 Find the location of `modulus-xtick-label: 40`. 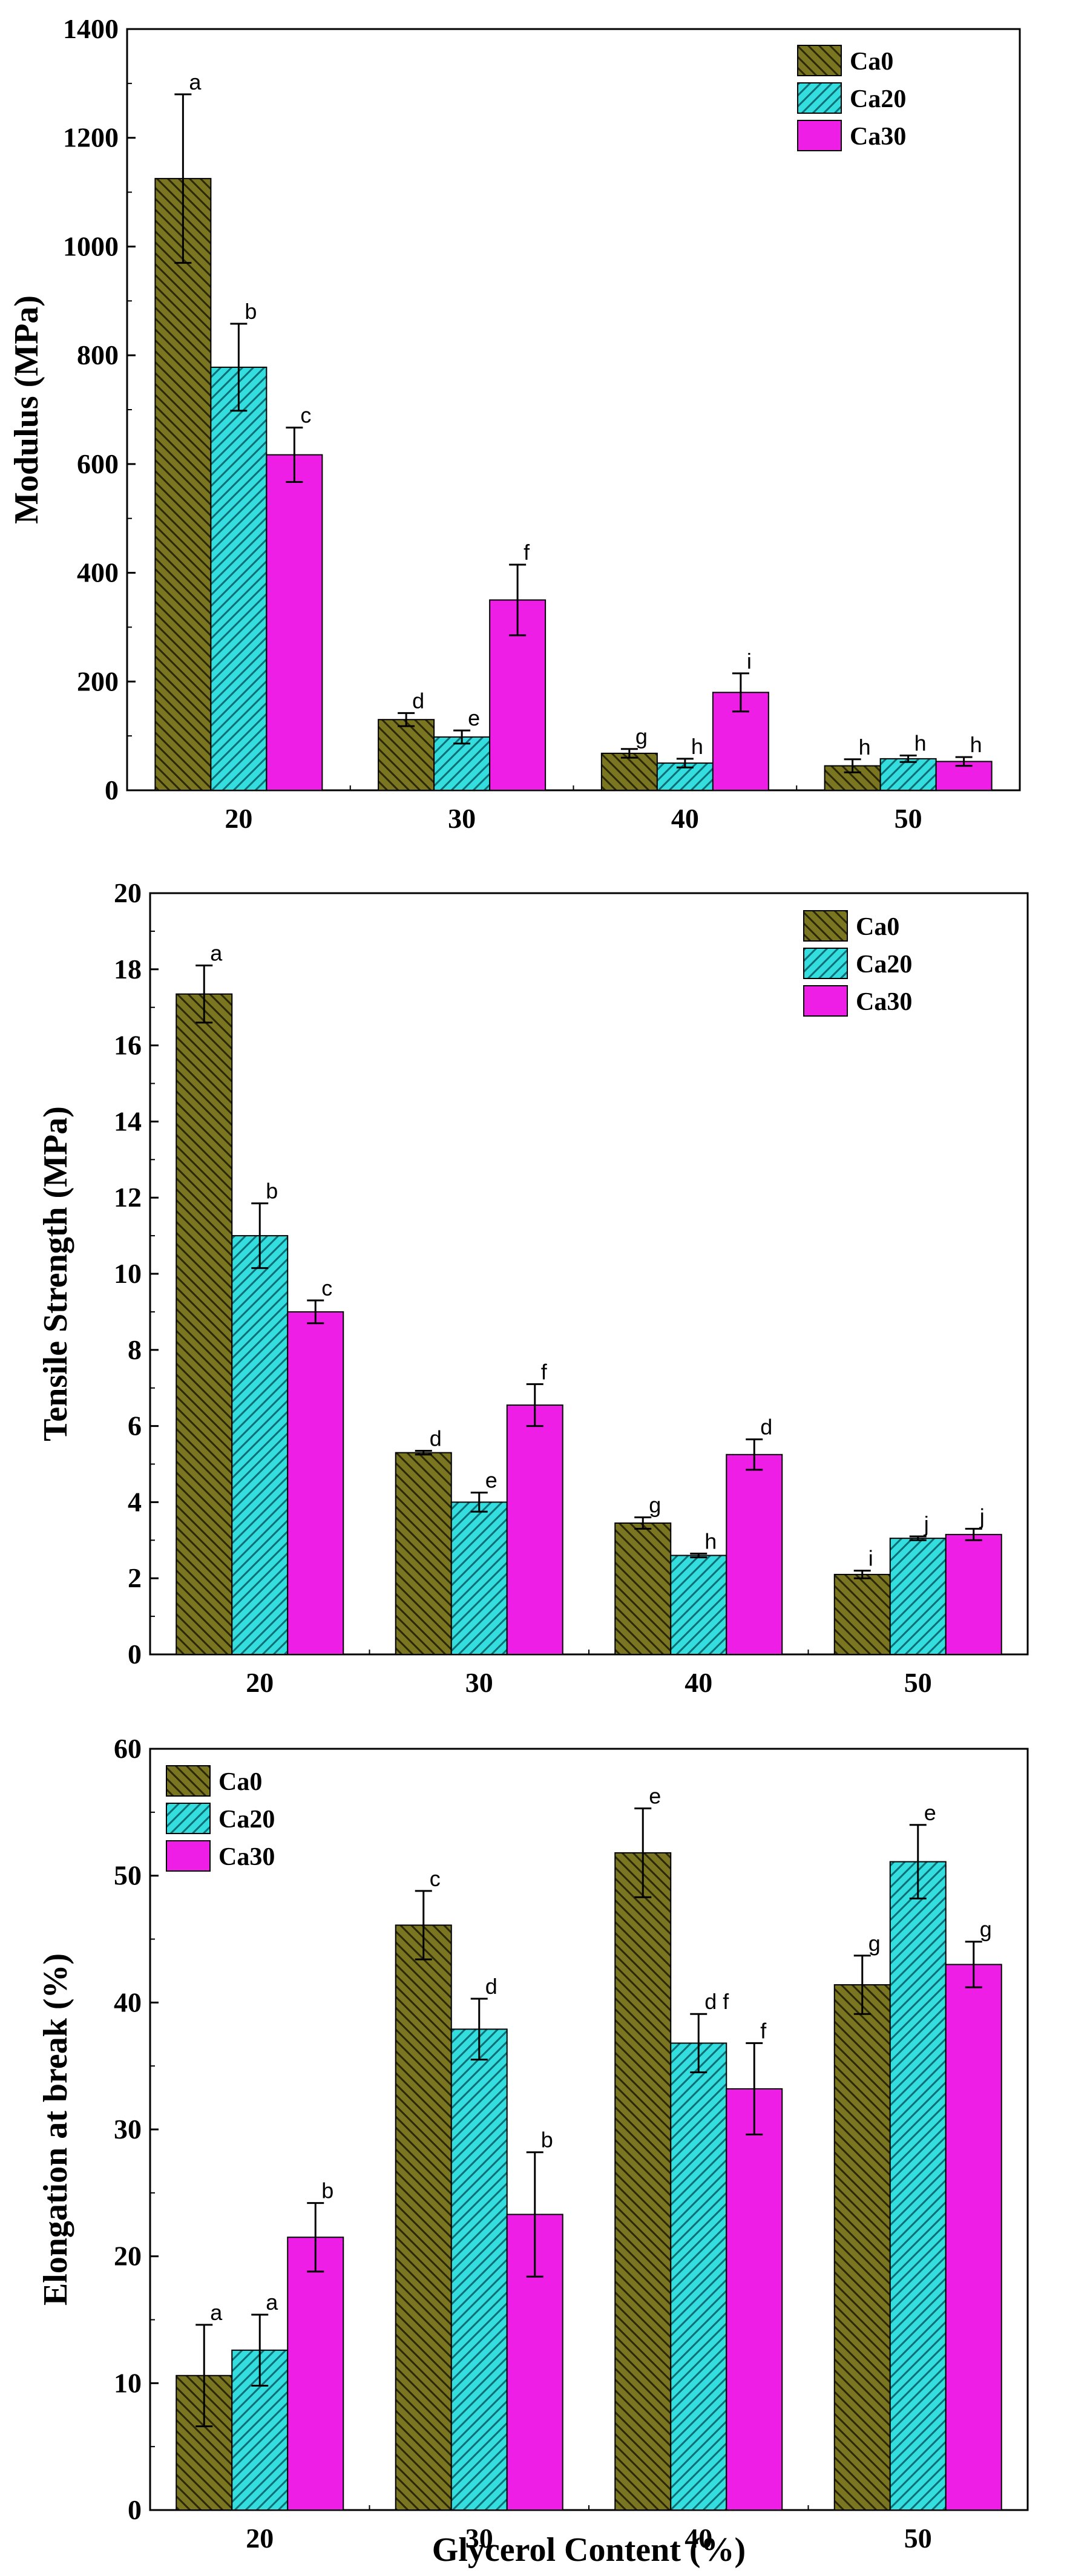

modulus-xtick-label: 40 is located at coordinates (685, 818).